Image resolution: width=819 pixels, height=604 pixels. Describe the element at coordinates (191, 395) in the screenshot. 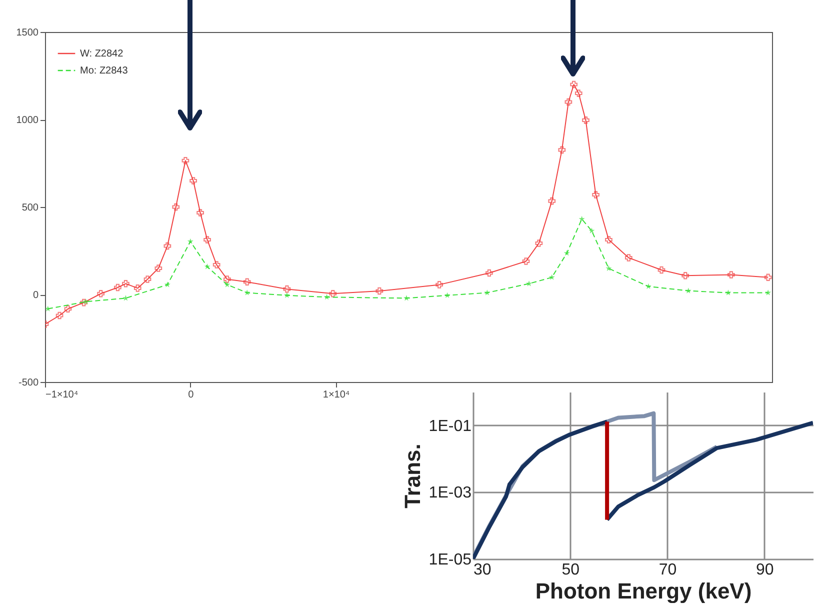

I see `x-tick-label: 0` at that location.